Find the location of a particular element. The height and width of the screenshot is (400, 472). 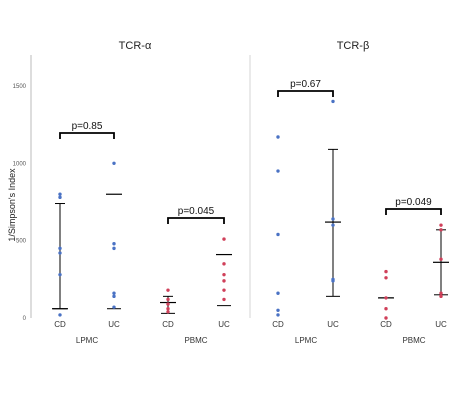

y-tick-label: 0 is located at coordinates (25, 319).